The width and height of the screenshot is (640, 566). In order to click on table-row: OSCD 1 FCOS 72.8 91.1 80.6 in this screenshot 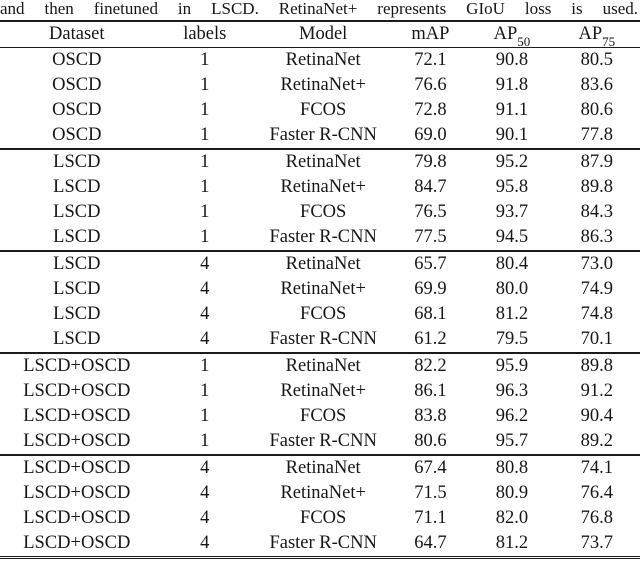, I will do `click(320, 110)`.